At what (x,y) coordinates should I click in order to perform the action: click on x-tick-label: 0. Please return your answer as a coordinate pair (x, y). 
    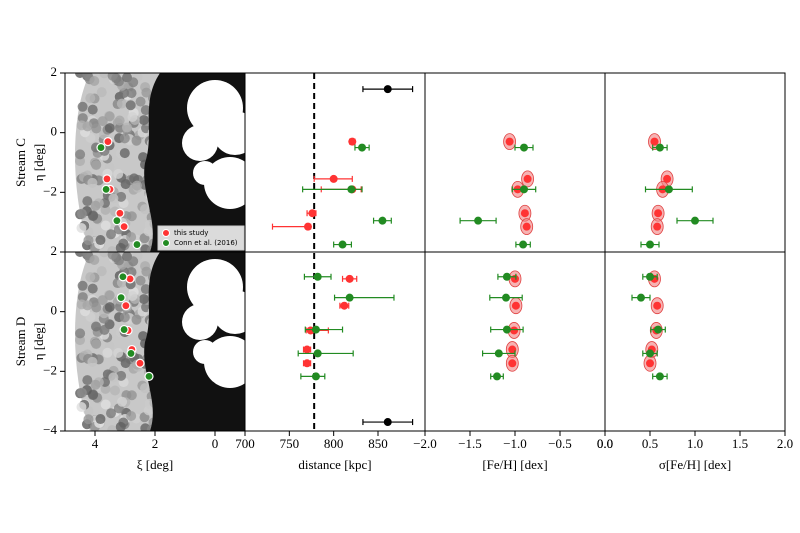
    Looking at the image, I should click on (215, 443).